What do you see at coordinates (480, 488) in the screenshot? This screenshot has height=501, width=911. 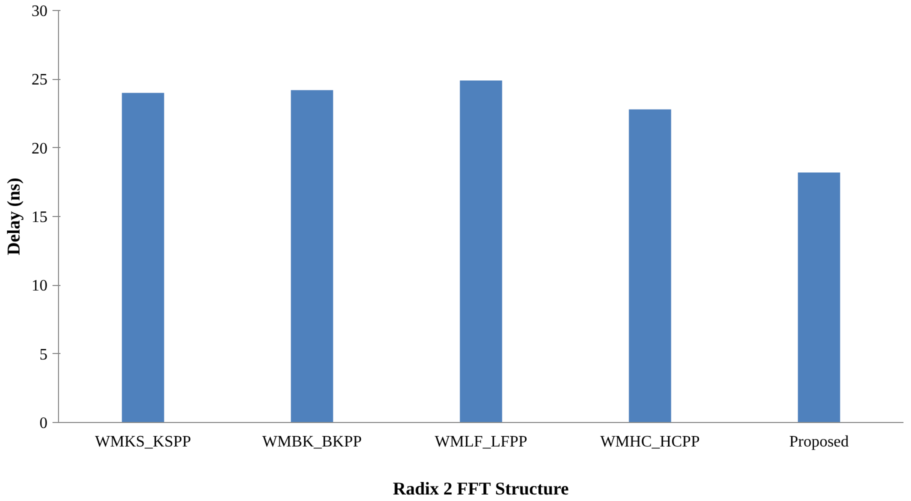 I see `x-axis-title: Radix 2 FFT Structure` at bounding box center [480, 488].